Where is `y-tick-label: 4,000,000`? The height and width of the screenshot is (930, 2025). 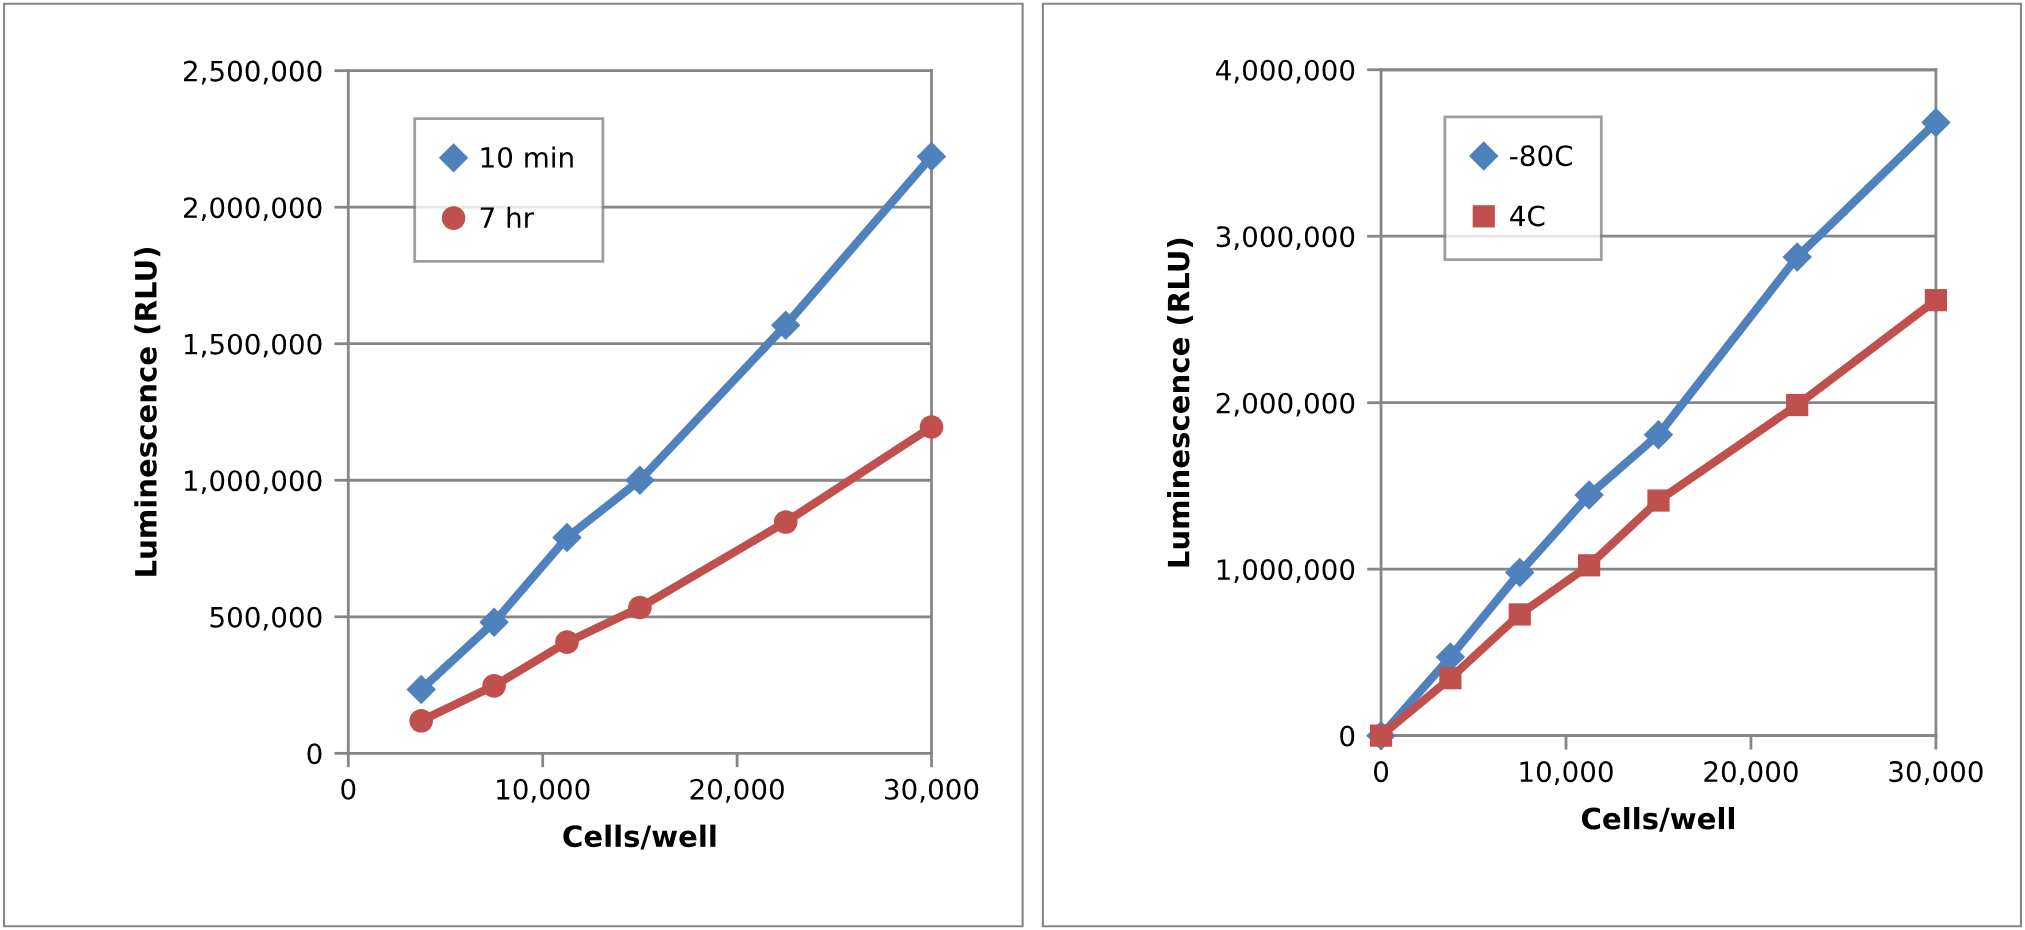 y-tick-label: 4,000,000 is located at coordinates (1285, 71).